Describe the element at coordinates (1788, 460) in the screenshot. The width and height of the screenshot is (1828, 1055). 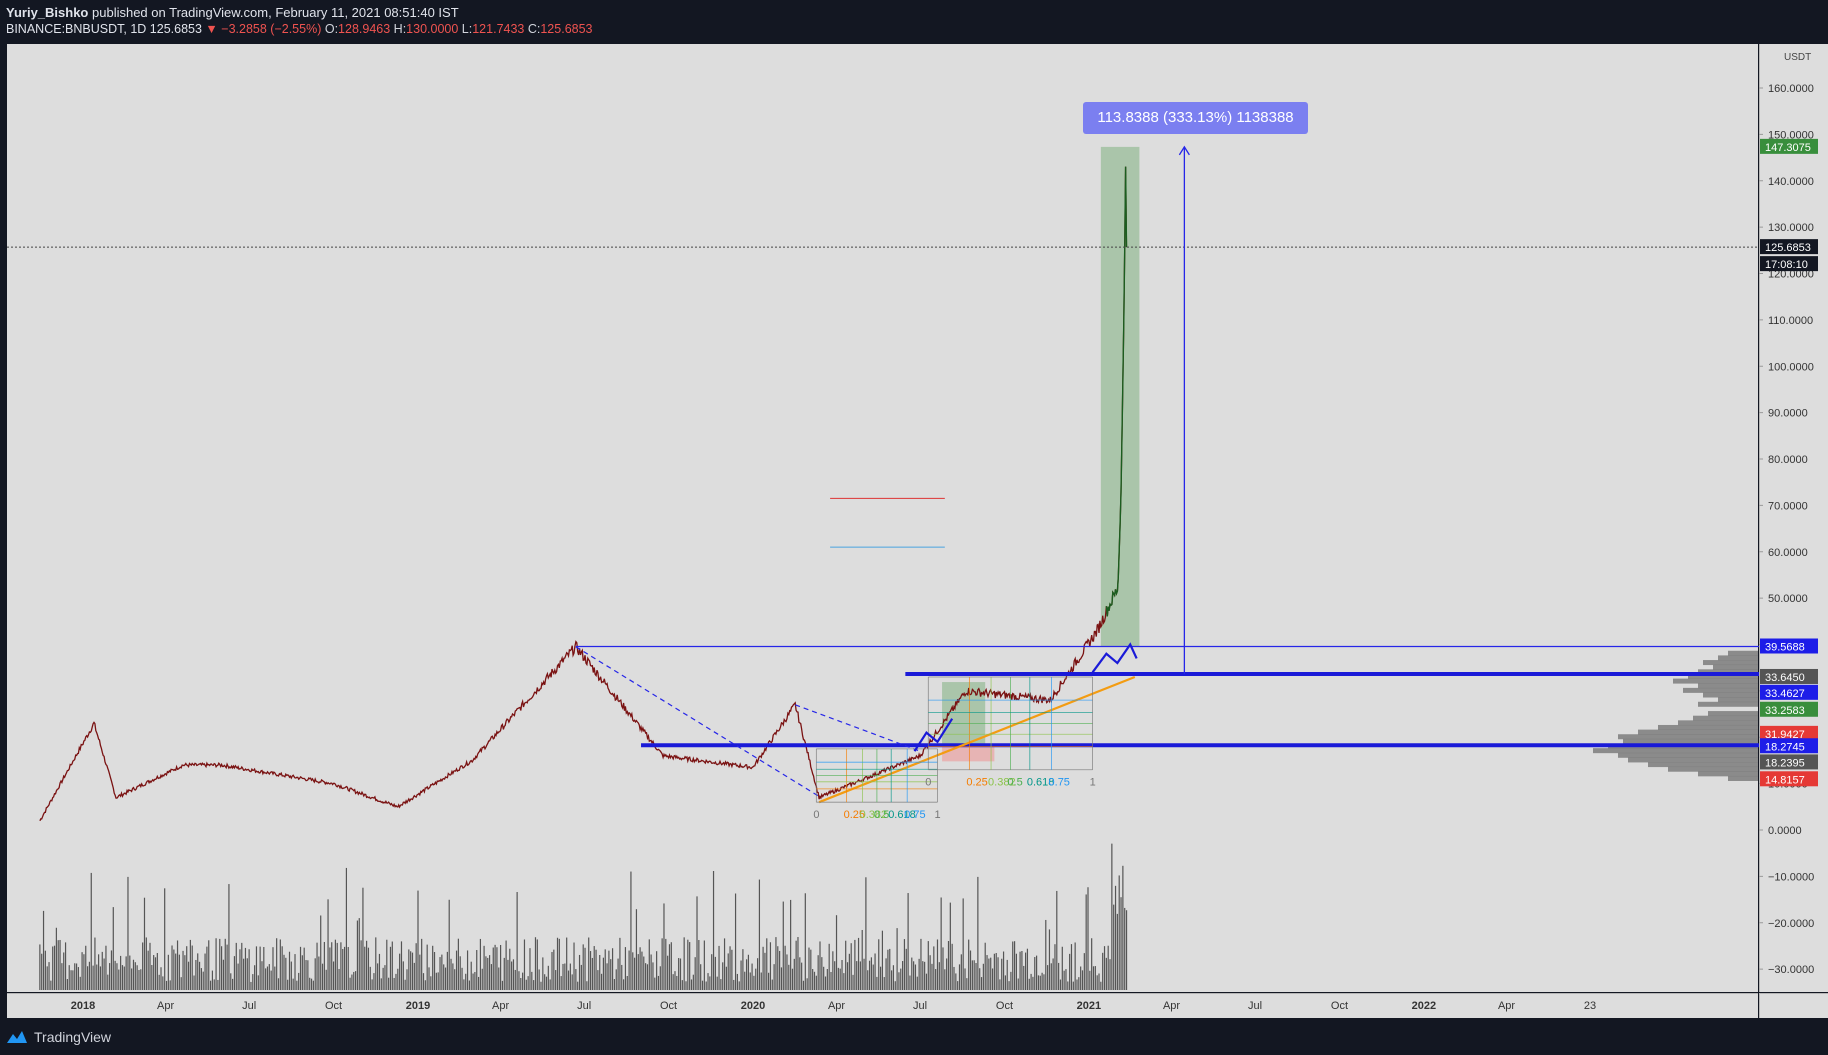
I see `price-tick-label: 80.0000` at that location.